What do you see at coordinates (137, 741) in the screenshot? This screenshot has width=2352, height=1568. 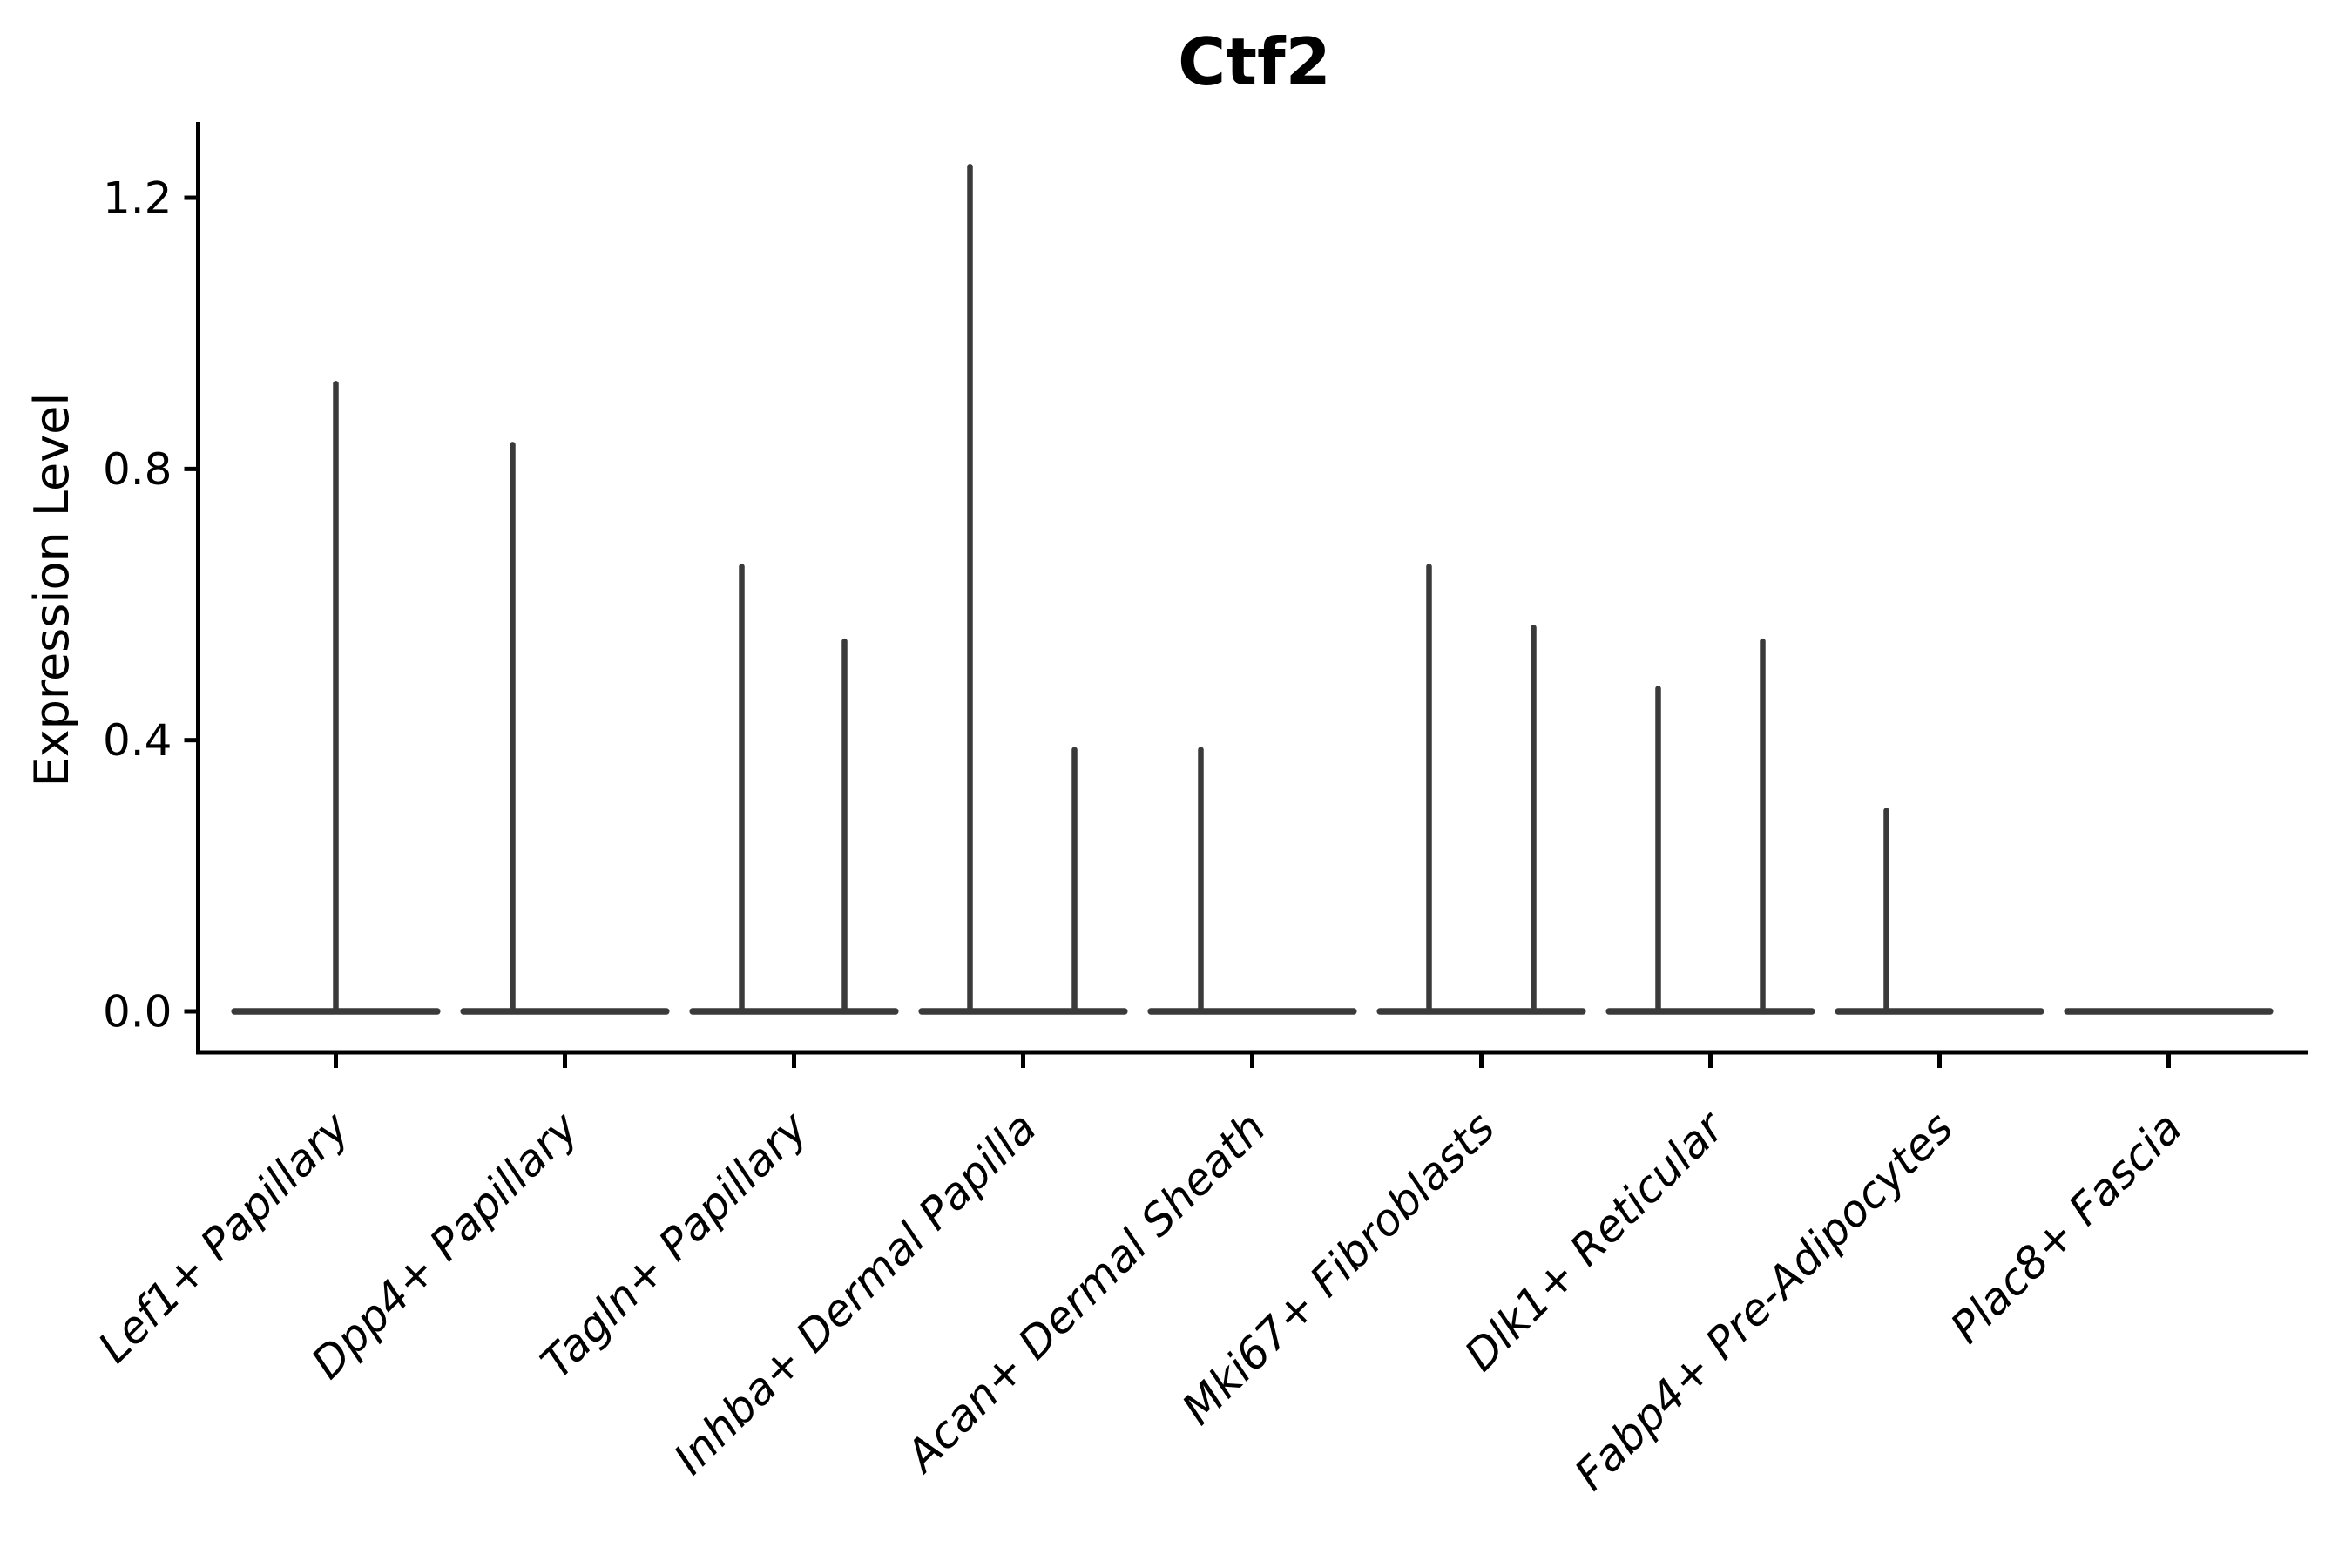 I see `y-tick-label: 0.4` at bounding box center [137, 741].